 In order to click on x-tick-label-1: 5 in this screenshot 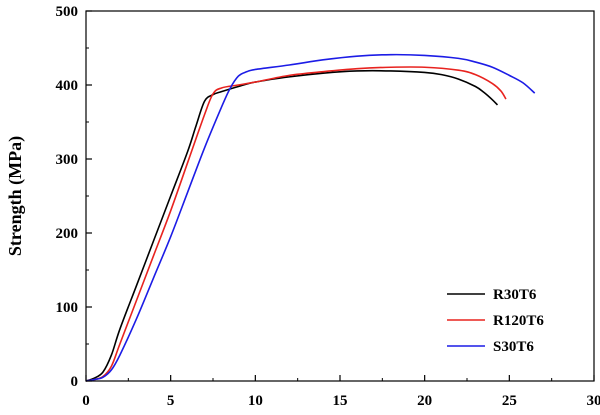, I will do `click(171, 401)`.